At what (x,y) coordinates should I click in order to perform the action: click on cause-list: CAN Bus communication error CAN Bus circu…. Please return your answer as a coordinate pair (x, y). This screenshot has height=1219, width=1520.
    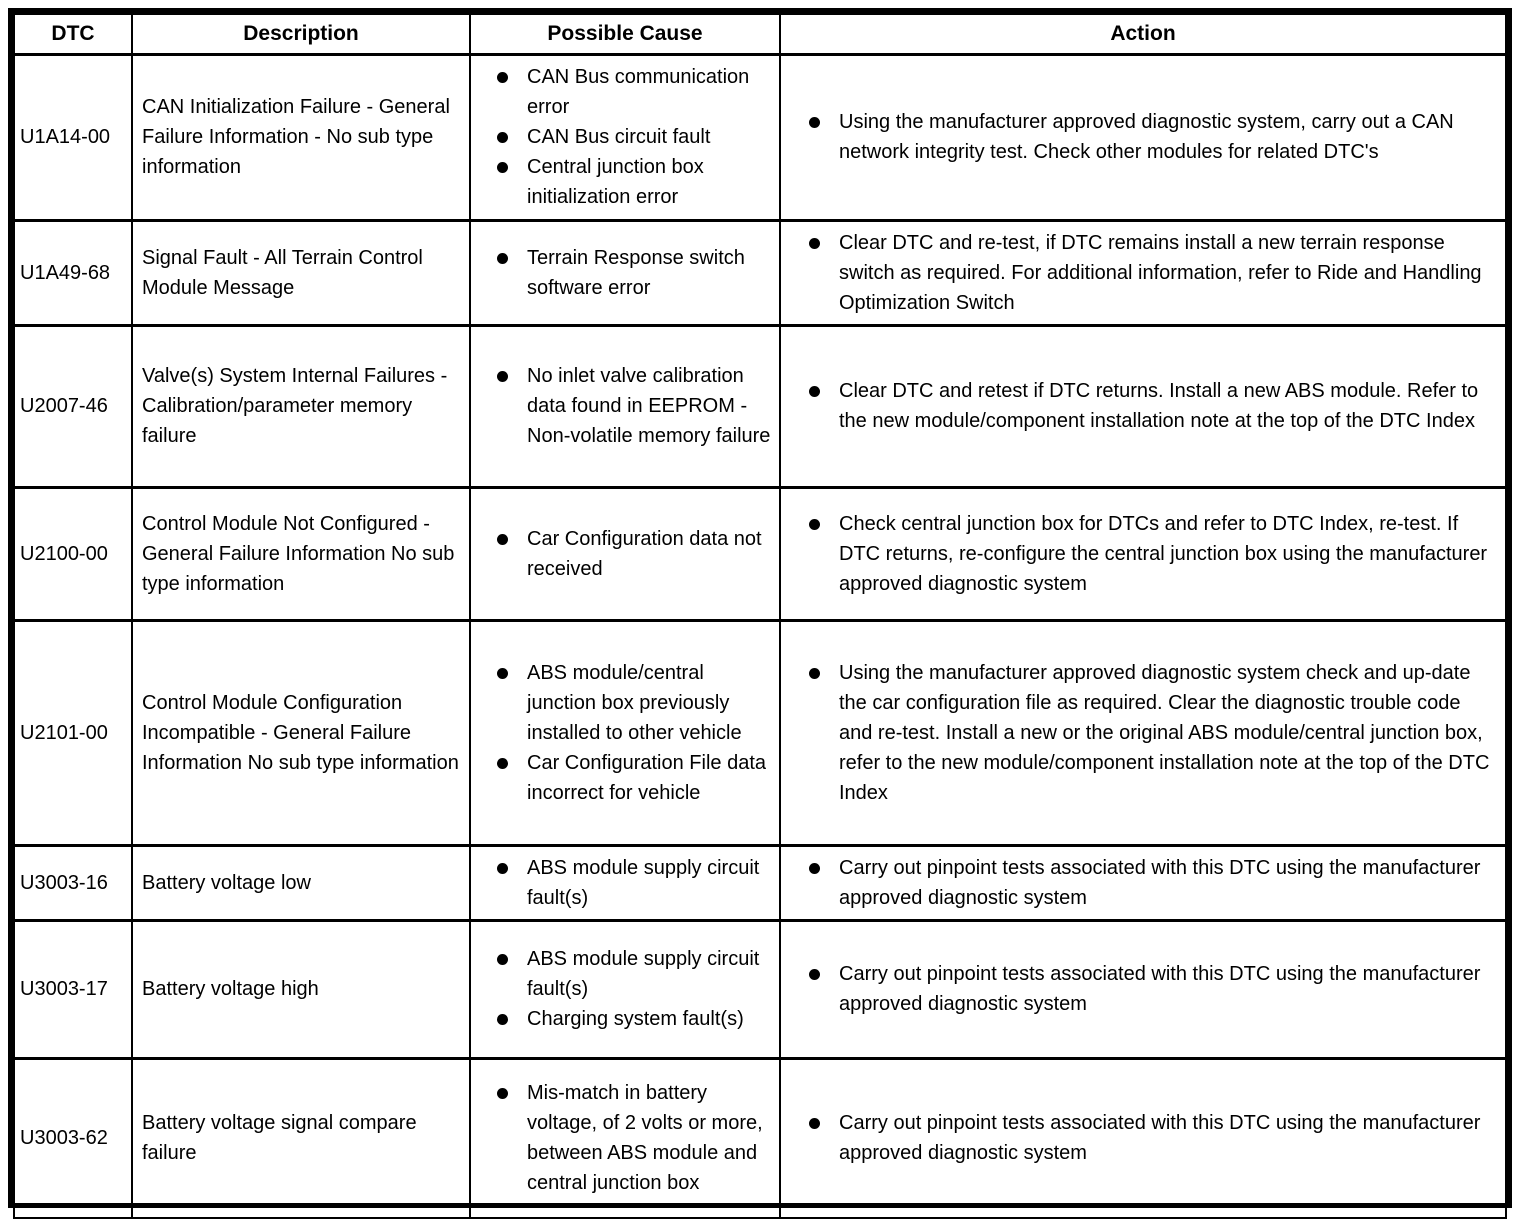
    Looking at the image, I should click on (633, 137).